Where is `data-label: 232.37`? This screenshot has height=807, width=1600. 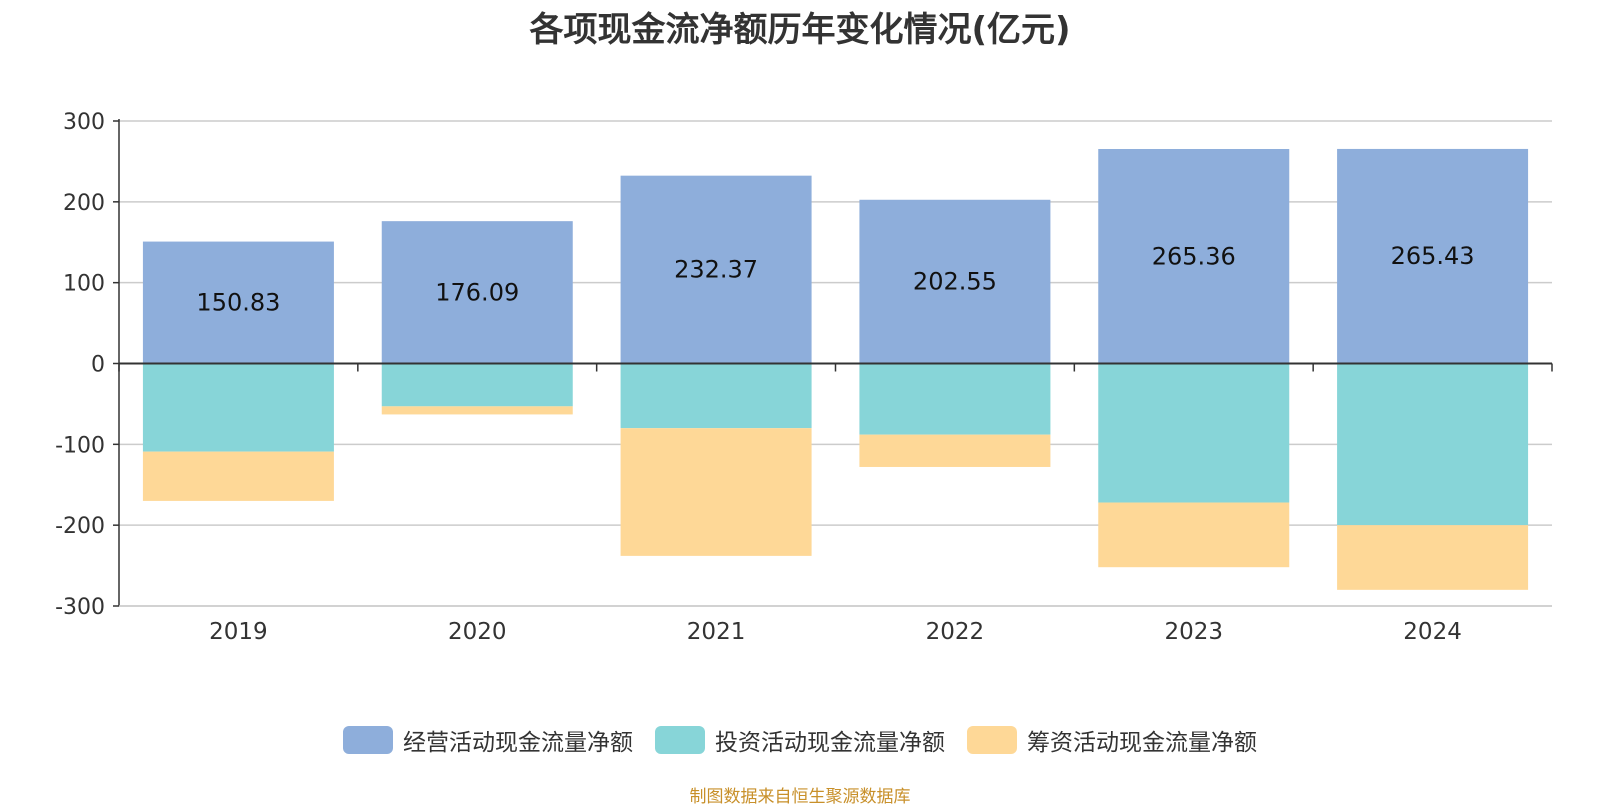
data-label: 232.37 is located at coordinates (716, 270).